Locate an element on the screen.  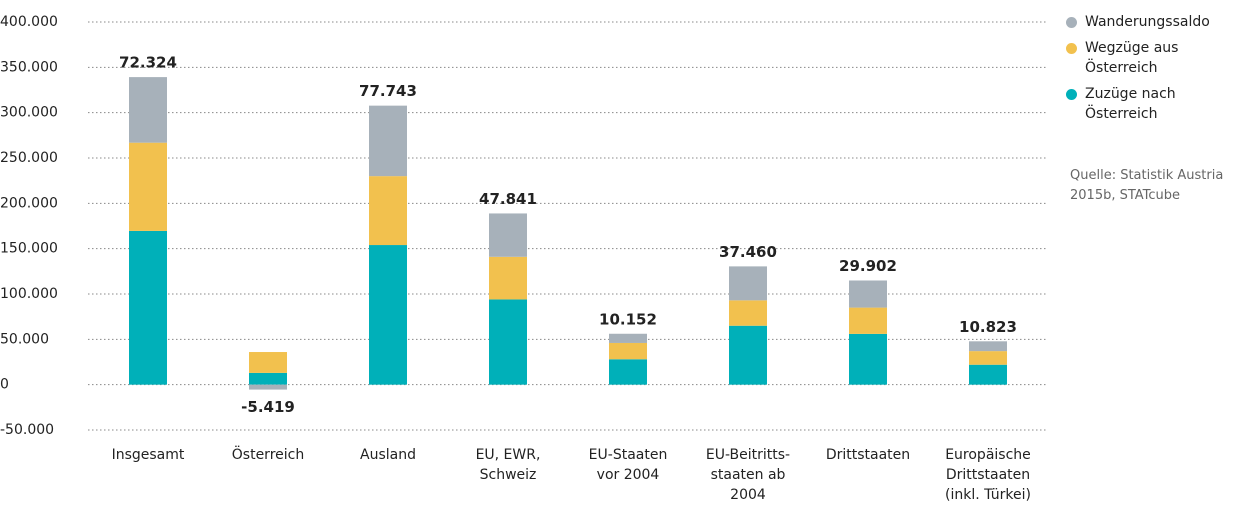
y-tick-label: 200.000 is located at coordinates (29, 203).